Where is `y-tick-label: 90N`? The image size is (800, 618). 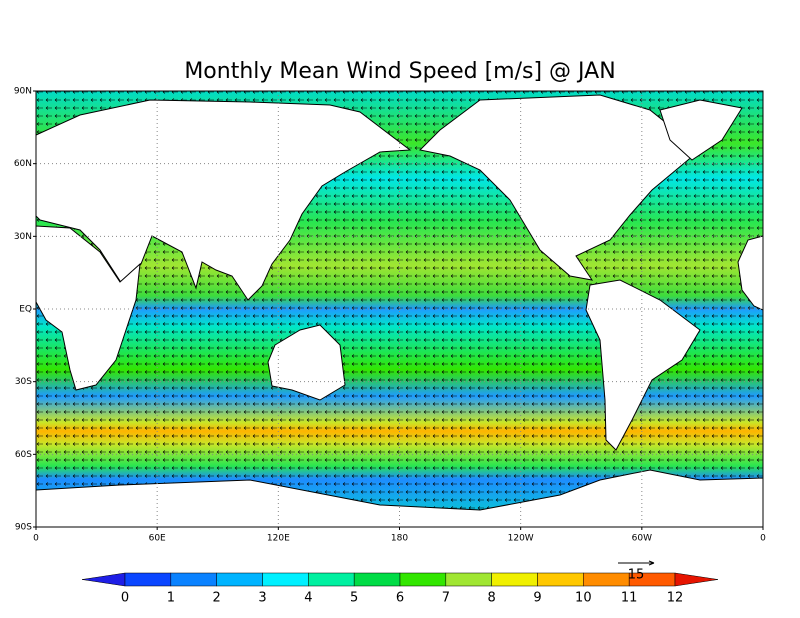 y-tick-label: 90N is located at coordinates (23, 92).